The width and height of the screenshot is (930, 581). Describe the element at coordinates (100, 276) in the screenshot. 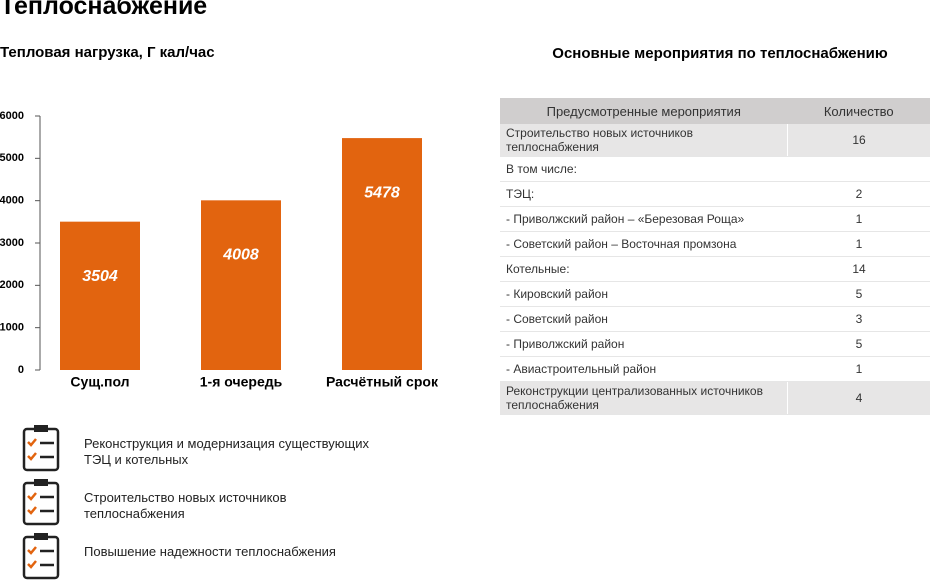

I see `value-label: 3504` at that location.